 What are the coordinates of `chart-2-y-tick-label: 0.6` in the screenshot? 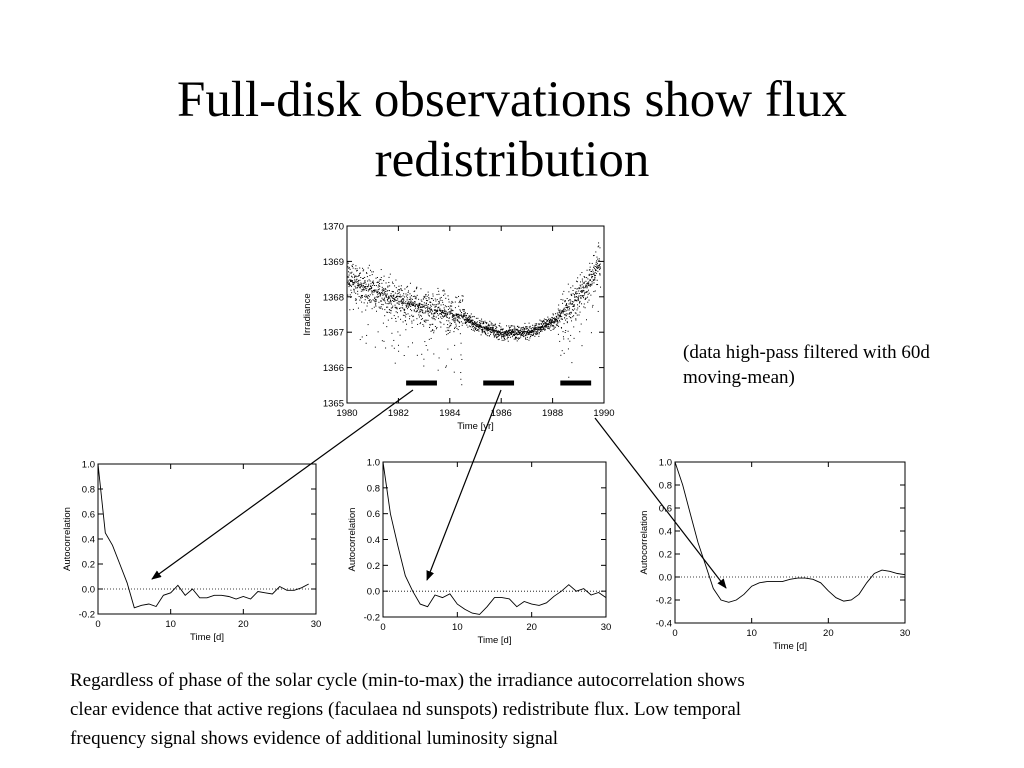 It's located at (373, 514).